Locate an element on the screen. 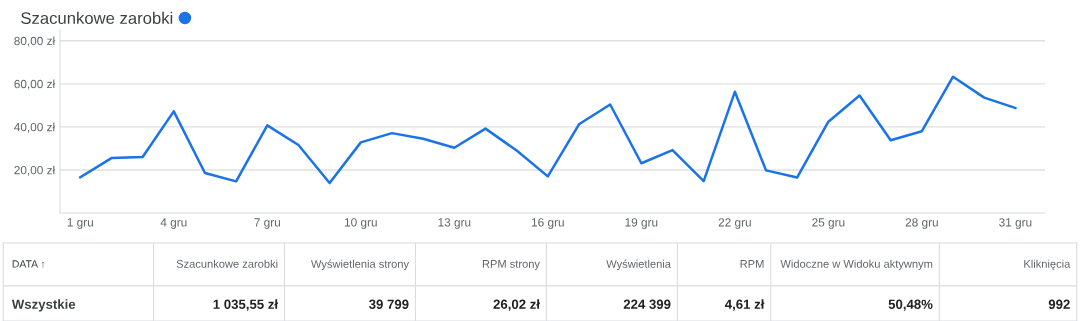 The height and width of the screenshot is (321, 1080). legend-label: Szacunkowe zarobki is located at coordinates (97, 18).